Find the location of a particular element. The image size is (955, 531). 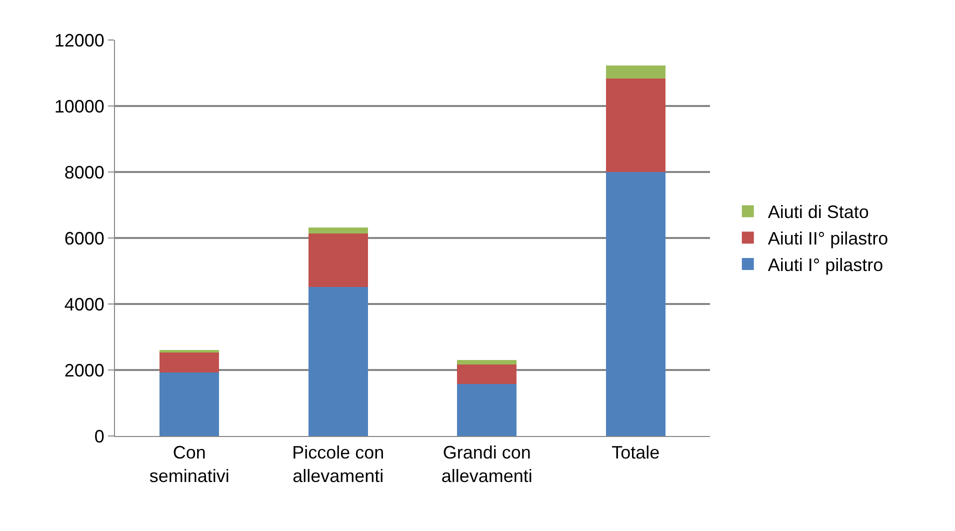

legend-label: Aiuti di Stato is located at coordinates (818, 212).